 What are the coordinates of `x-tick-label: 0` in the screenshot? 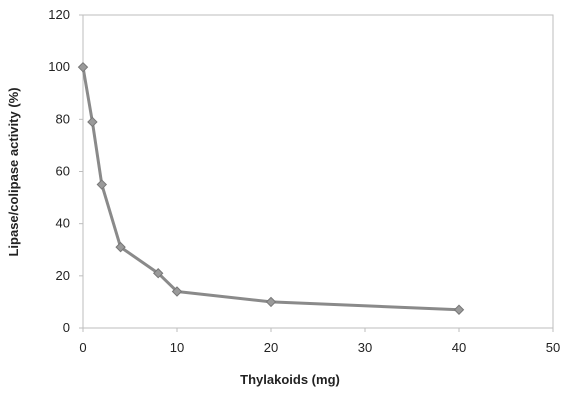 It's located at (82, 347).